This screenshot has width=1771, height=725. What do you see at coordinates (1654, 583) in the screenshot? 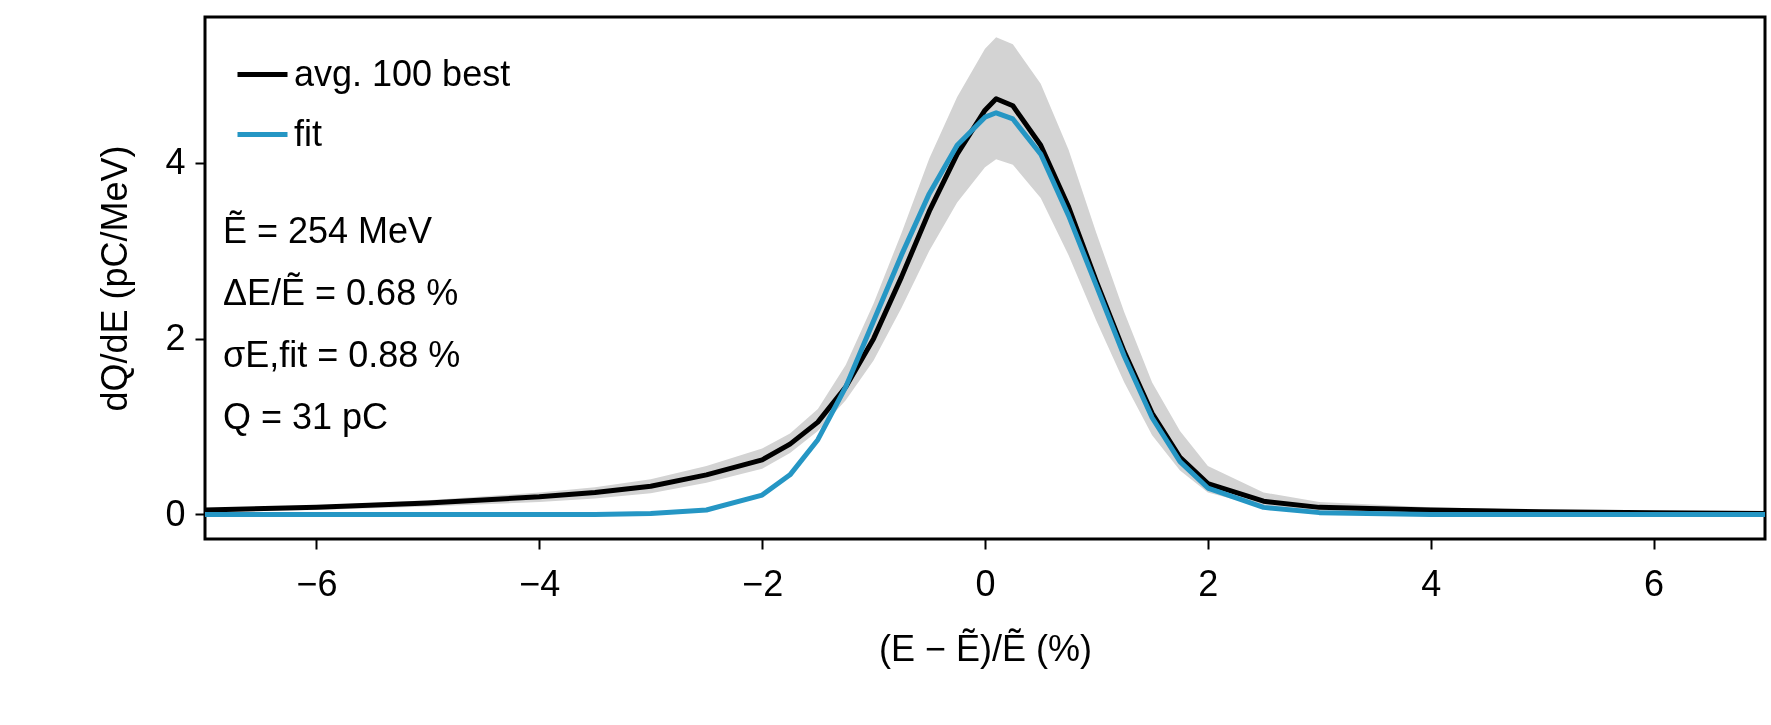
I see `x-tick-label: 6` at bounding box center [1654, 583].